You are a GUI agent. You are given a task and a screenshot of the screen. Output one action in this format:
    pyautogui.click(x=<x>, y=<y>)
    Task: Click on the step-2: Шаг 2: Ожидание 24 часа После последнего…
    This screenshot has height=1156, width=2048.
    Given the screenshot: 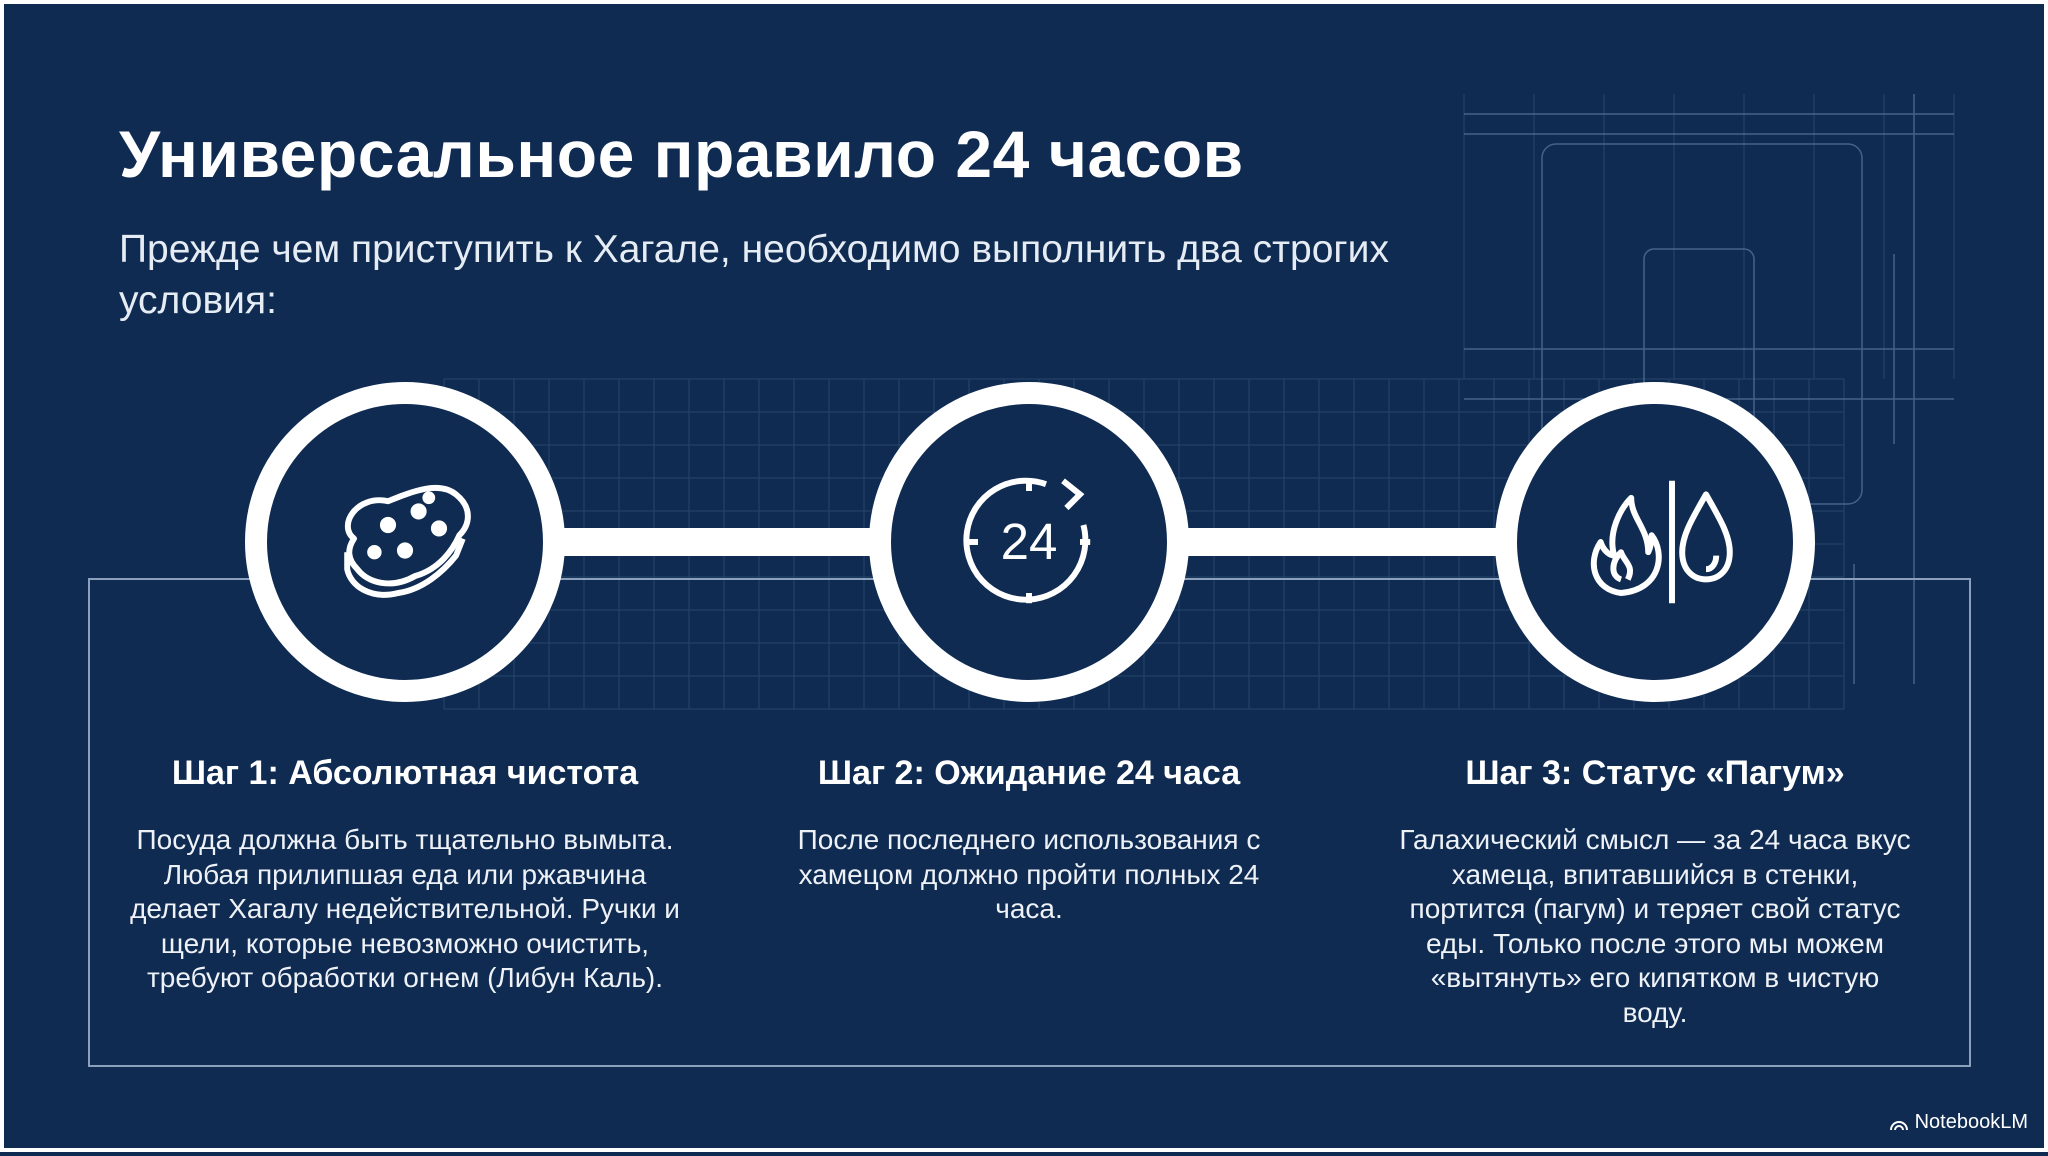 What is the action you would take?
    pyautogui.click(x=1029, y=840)
    